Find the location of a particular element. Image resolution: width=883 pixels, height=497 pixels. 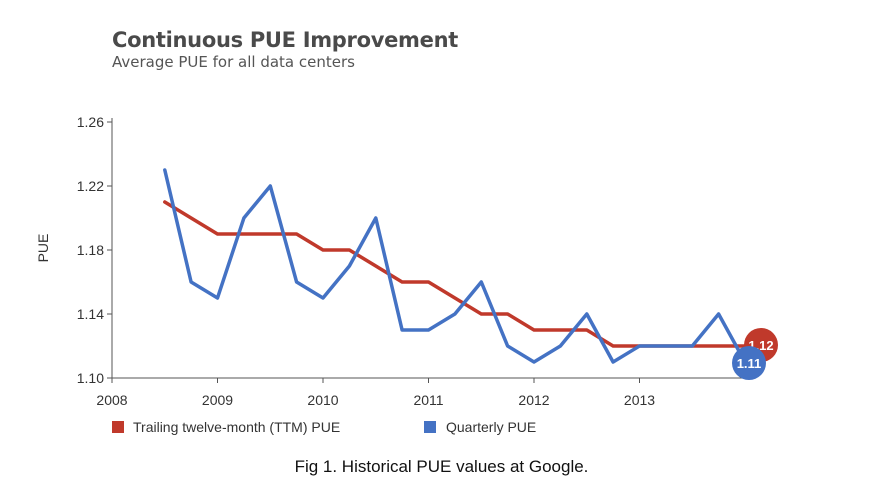

x-tick-label: 2013 is located at coordinates (639, 400).